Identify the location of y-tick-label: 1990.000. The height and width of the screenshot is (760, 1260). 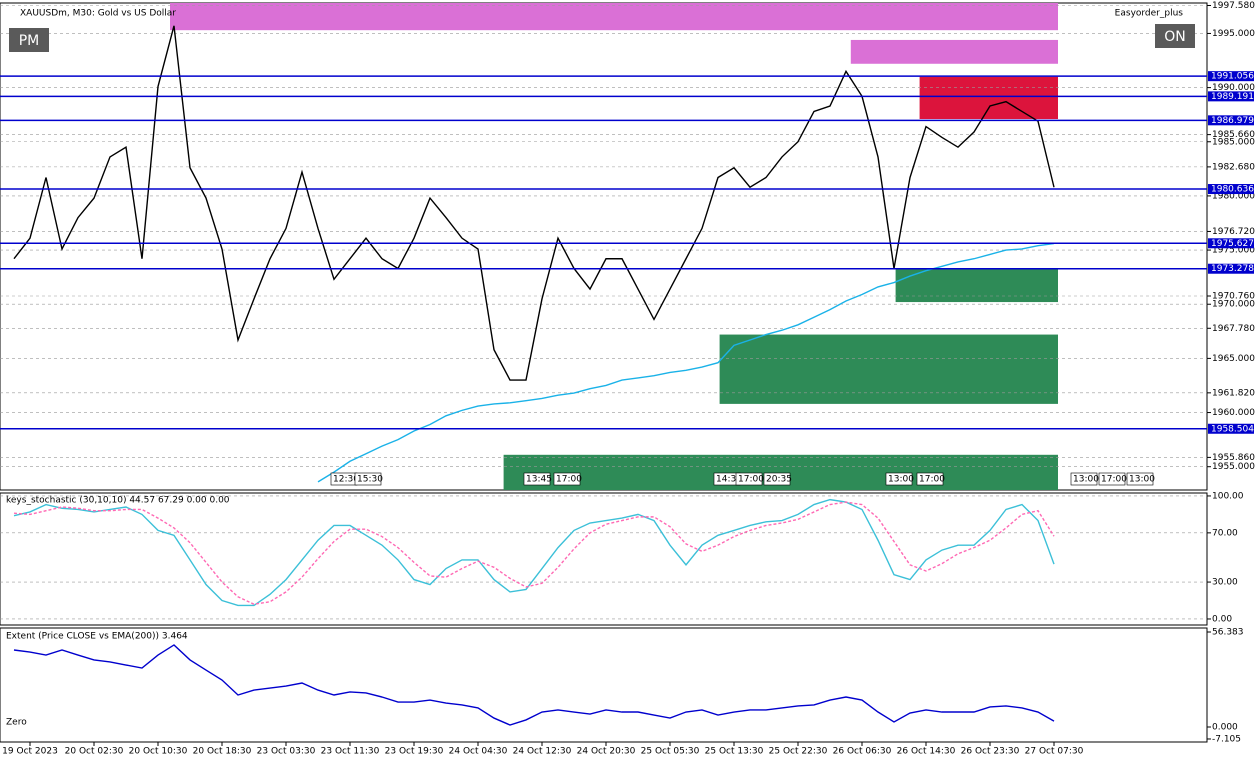
(1233, 88).